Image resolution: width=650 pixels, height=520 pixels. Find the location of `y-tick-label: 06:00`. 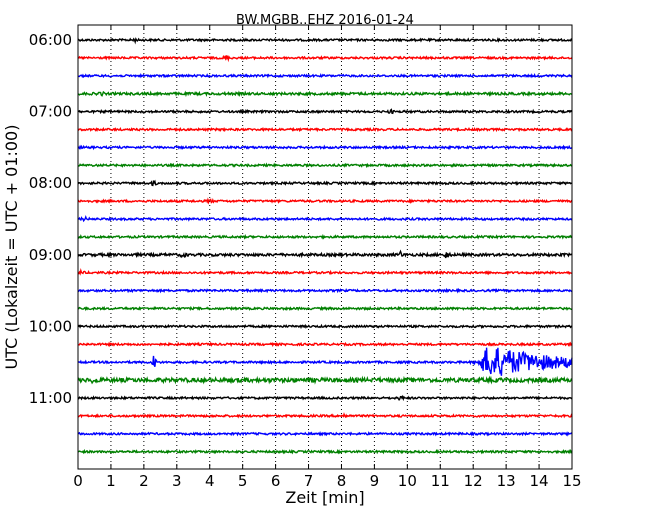

y-tick-label: 06:00 is located at coordinates (50, 40).